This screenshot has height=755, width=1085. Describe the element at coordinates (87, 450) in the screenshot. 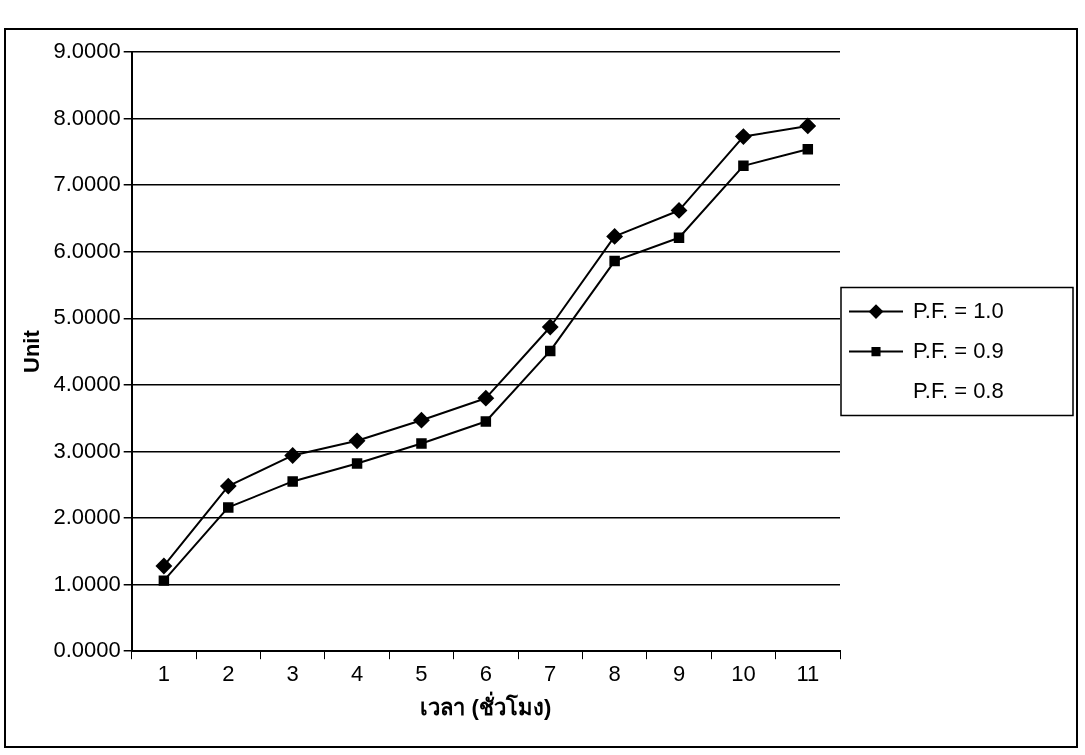

I see `y-tick-label: 3.0000` at that location.